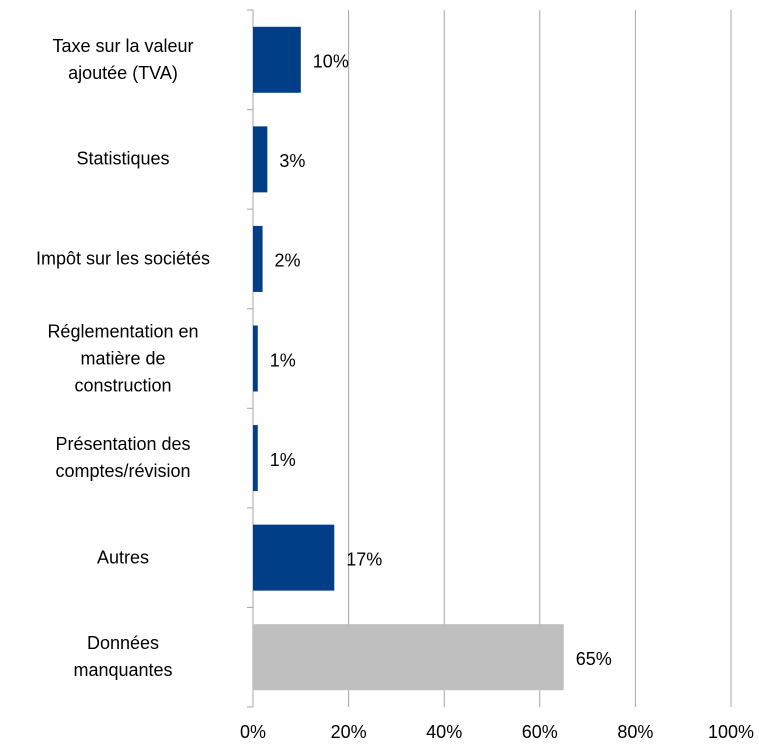 This screenshot has height=745, width=759. I want to click on value-label: 3%, so click(292, 161).